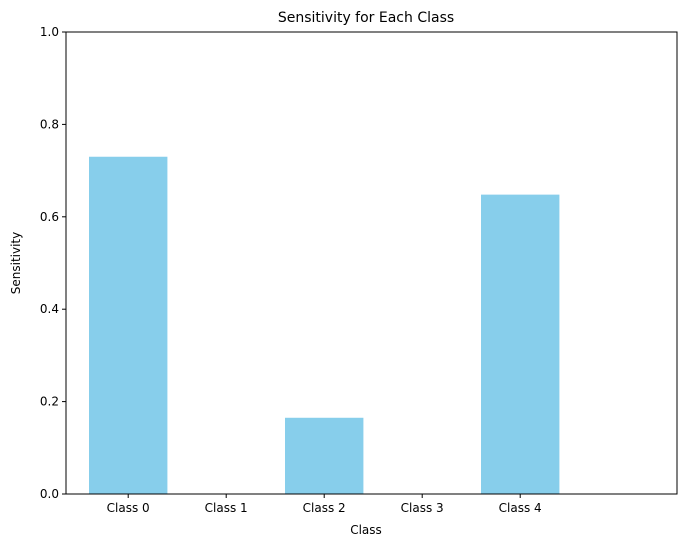  I want to click on y-axis-label: Sensitivity, so click(16, 263).